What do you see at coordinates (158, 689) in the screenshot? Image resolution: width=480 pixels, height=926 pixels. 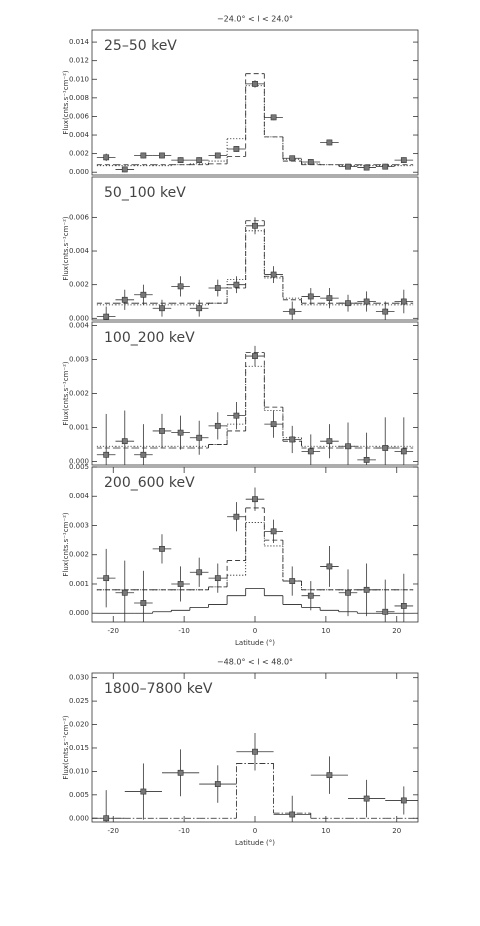 I see `energy-label: 1800–7800 keV` at bounding box center [158, 689].